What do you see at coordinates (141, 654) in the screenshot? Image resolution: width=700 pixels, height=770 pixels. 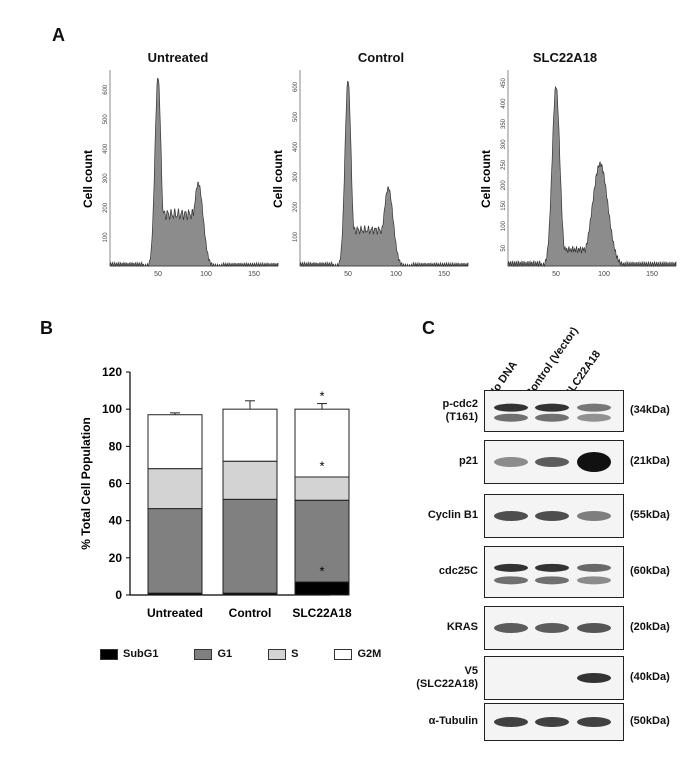 I see `legend-label-subg1: SubG1` at bounding box center [141, 654].